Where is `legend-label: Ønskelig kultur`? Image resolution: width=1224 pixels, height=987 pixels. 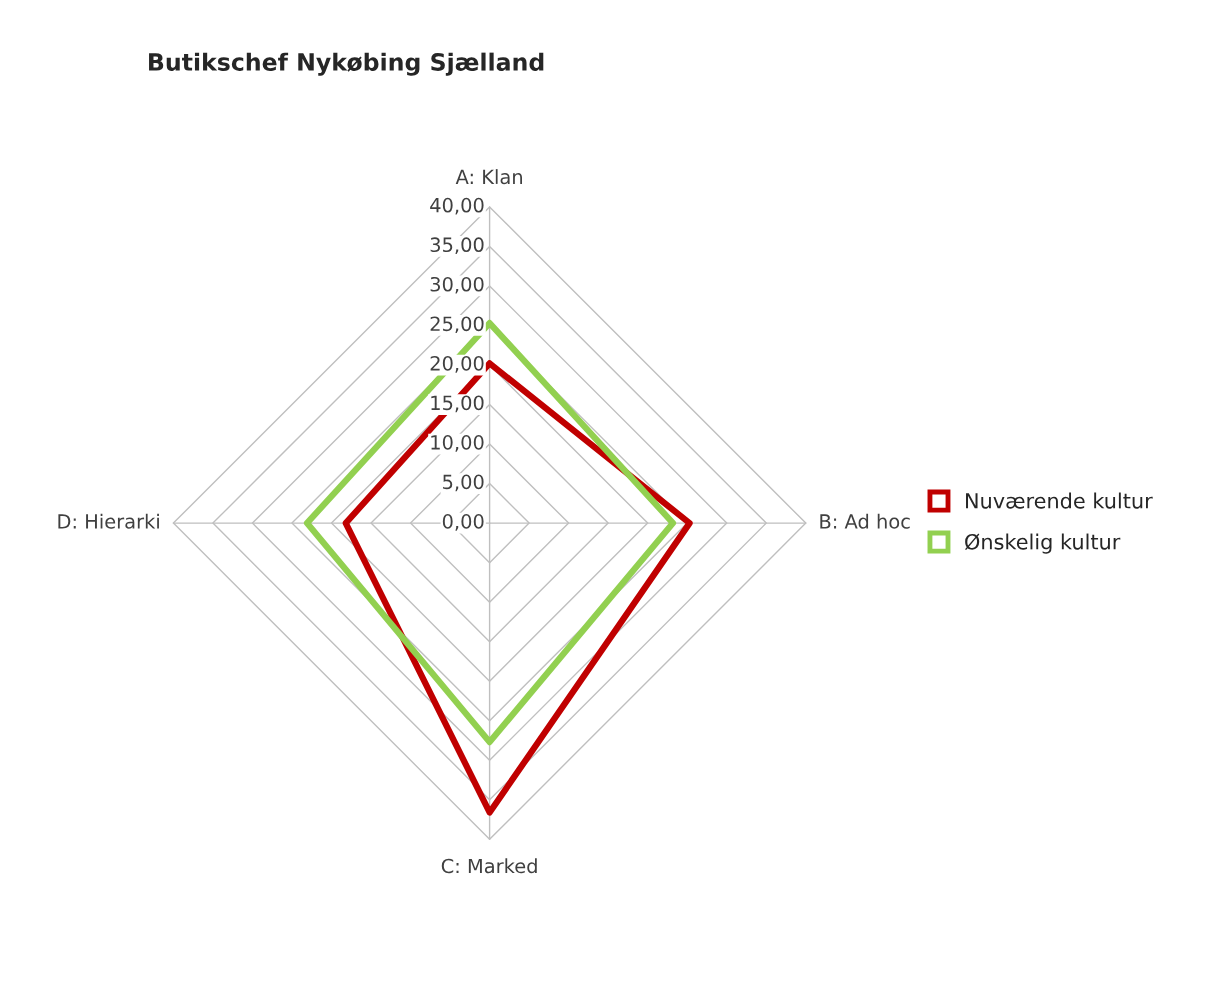
legend-label: Ønskelig kultur is located at coordinates (1043, 543).